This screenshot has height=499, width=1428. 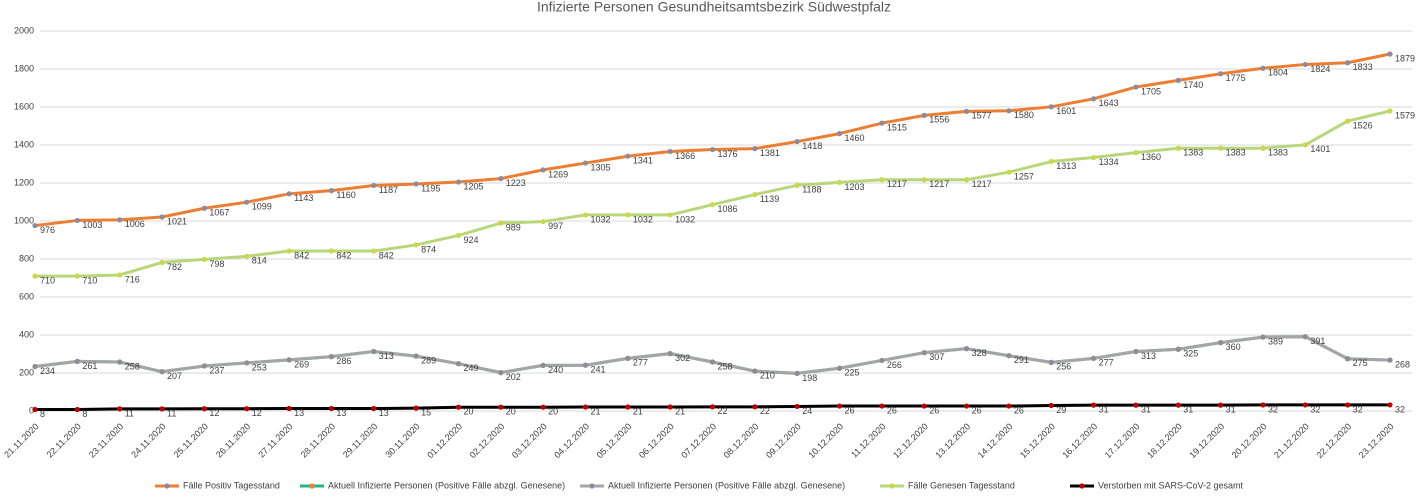 I want to click on data-label: 302, so click(x=682, y=358).